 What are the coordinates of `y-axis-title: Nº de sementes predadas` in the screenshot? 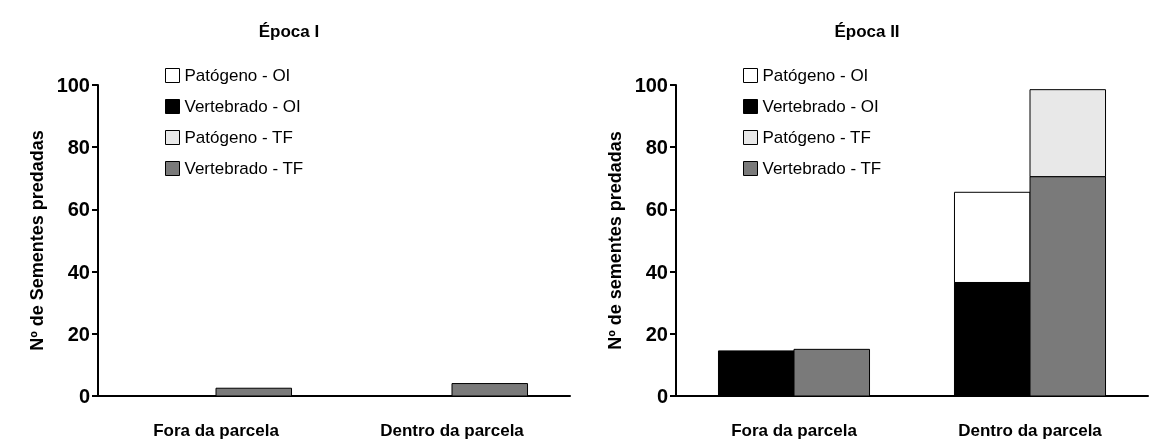 It's located at (614, 240).